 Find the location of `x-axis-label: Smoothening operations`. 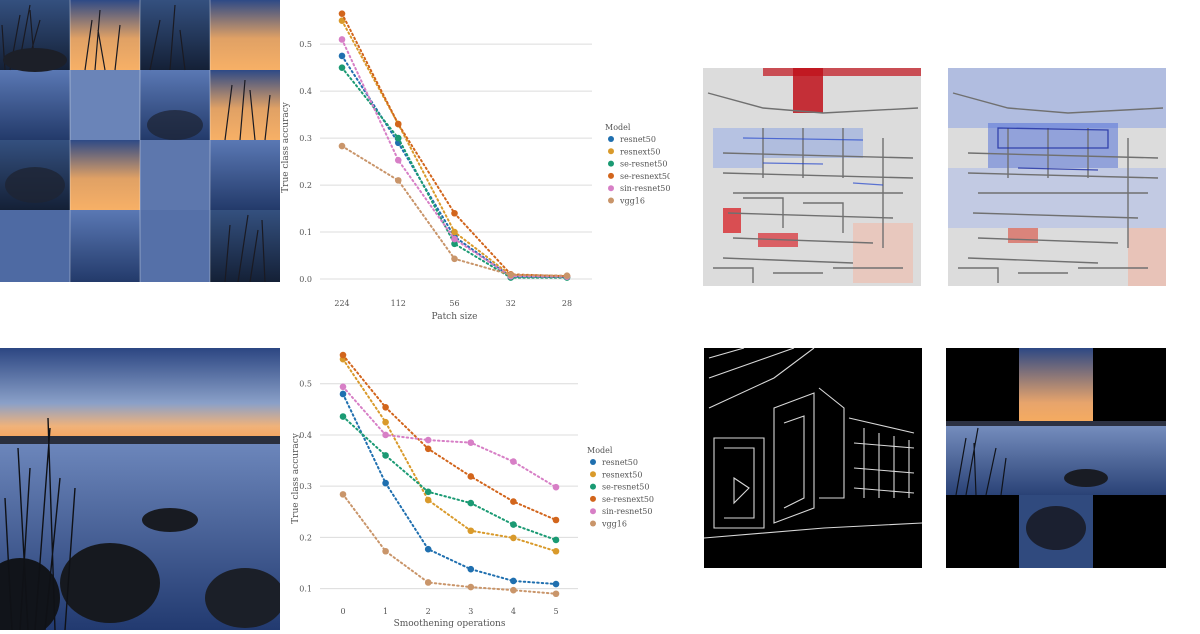

x-axis-label: Smoothening operations is located at coordinates (450, 624).